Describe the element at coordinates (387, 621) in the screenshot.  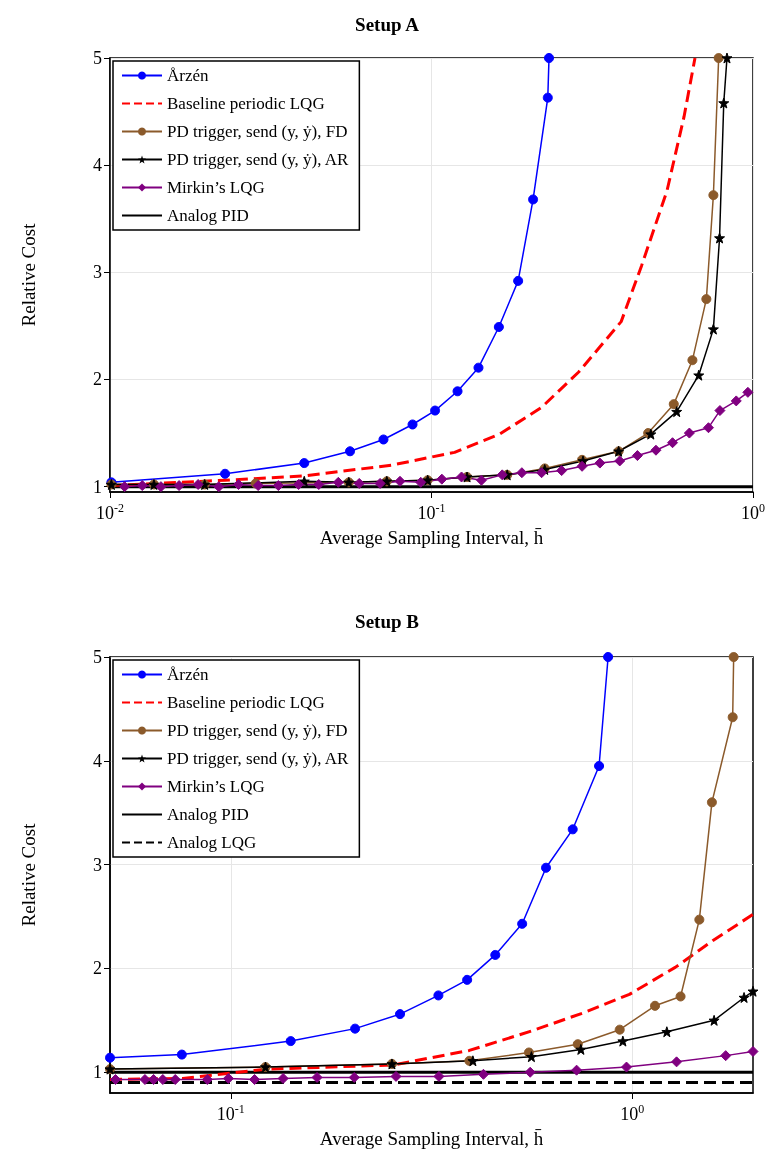
I see `chart-title: Setup B` at that location.